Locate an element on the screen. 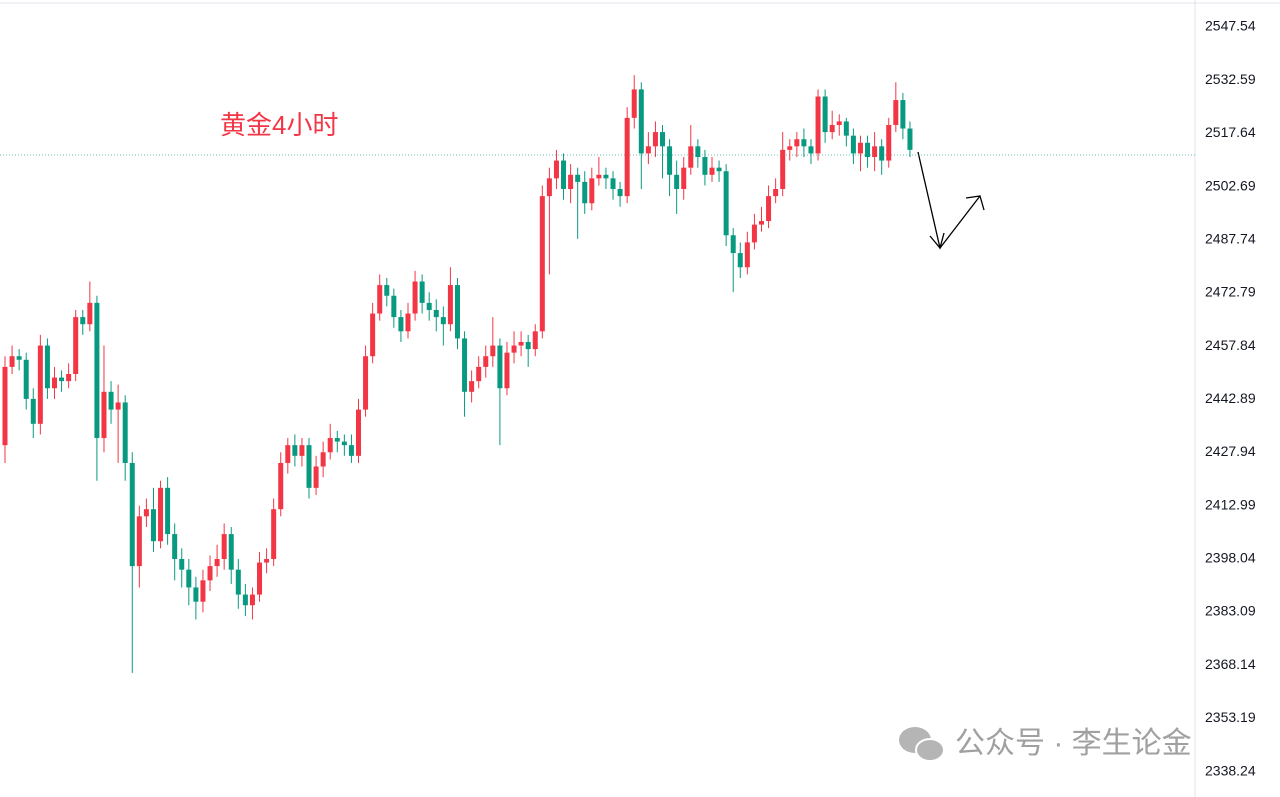 The width and height of the screenshot is (1280, 797). y-tick-label: 2383.09 is located at coordinates (1230, 611).